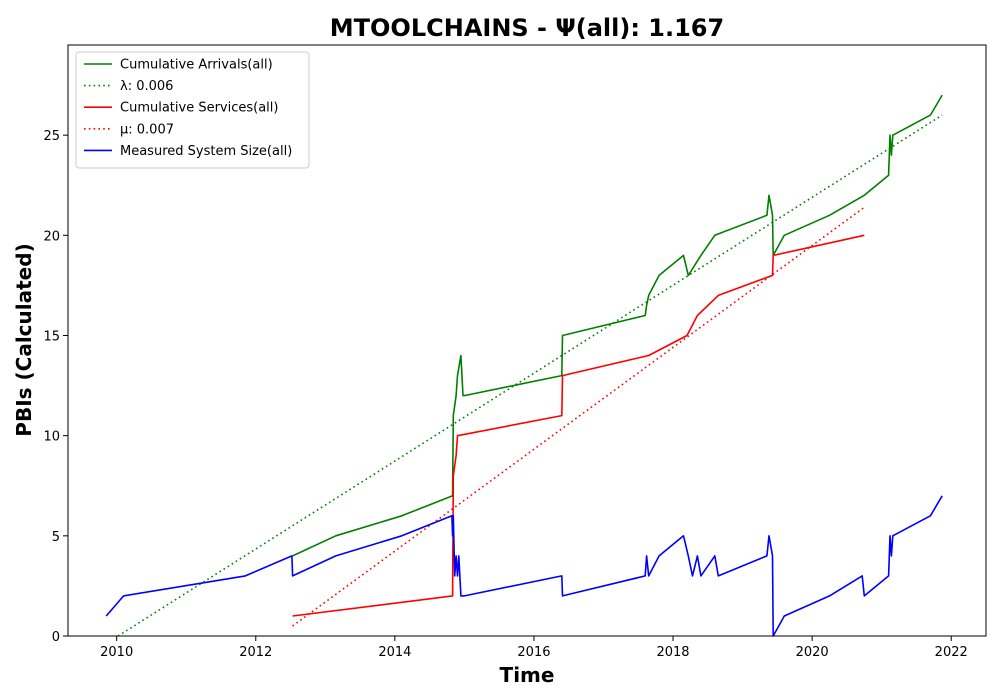  What do you see at coordinates (394, 652) in the screenshot?
I see `x-tick-label: 2014` at bounding box center [394, 652].